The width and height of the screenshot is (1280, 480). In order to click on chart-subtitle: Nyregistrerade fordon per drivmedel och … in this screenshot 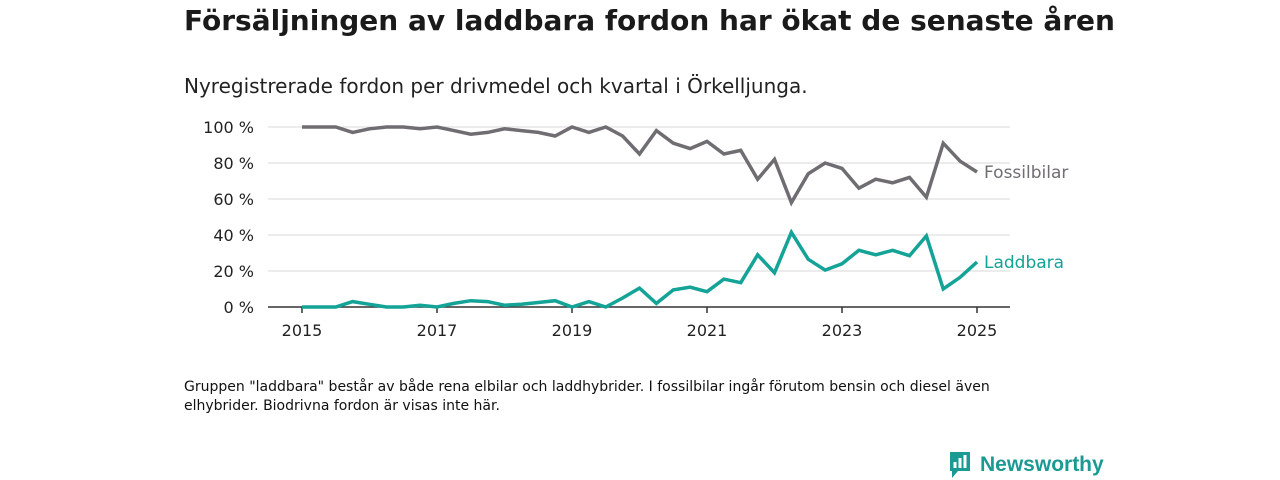, I will do `click(496, 86)`.